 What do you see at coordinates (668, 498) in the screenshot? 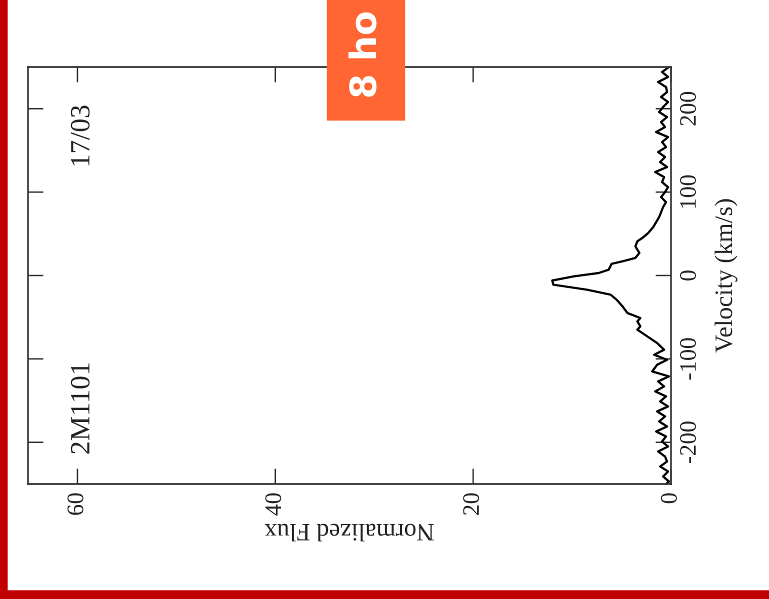
I see `x-tick-label: 0` at bounding box center [668, 498].